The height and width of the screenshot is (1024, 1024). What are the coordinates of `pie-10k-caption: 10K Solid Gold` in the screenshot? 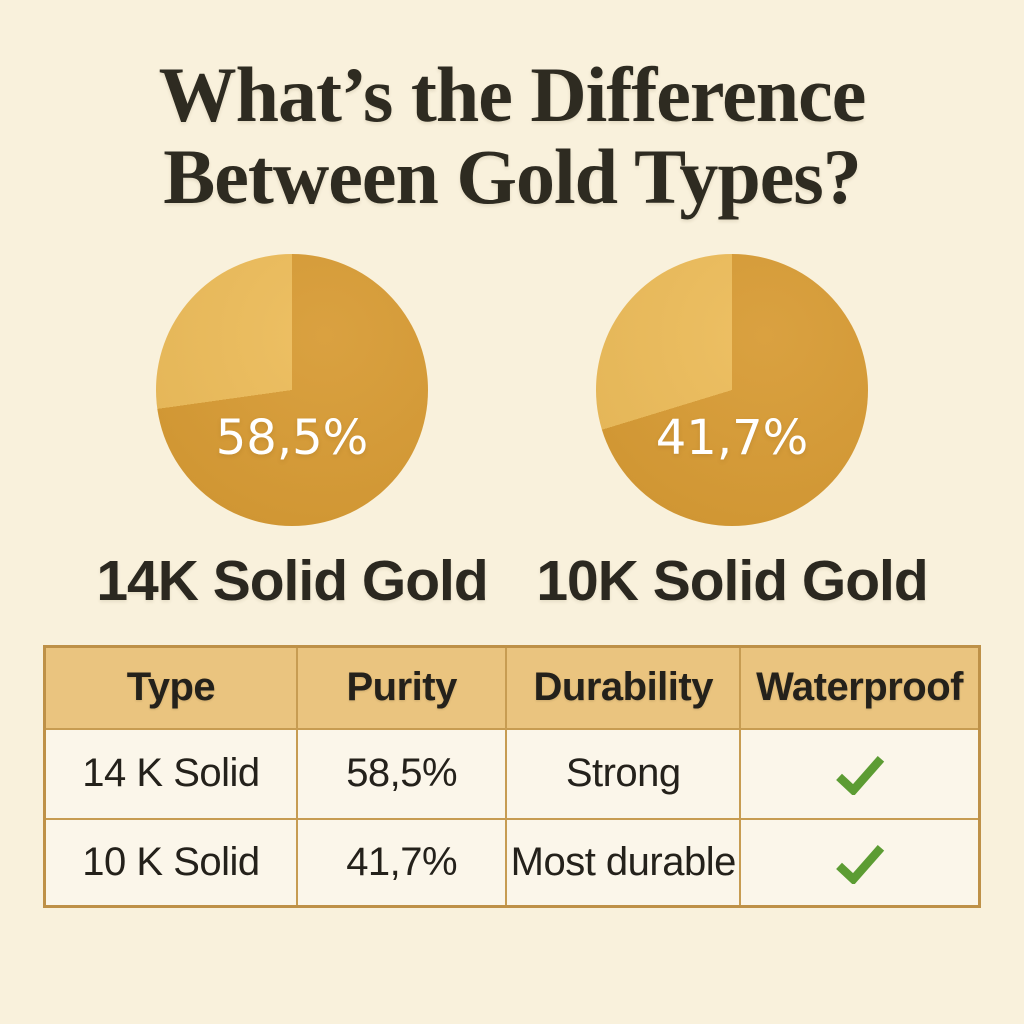 It's located at (732, 581).